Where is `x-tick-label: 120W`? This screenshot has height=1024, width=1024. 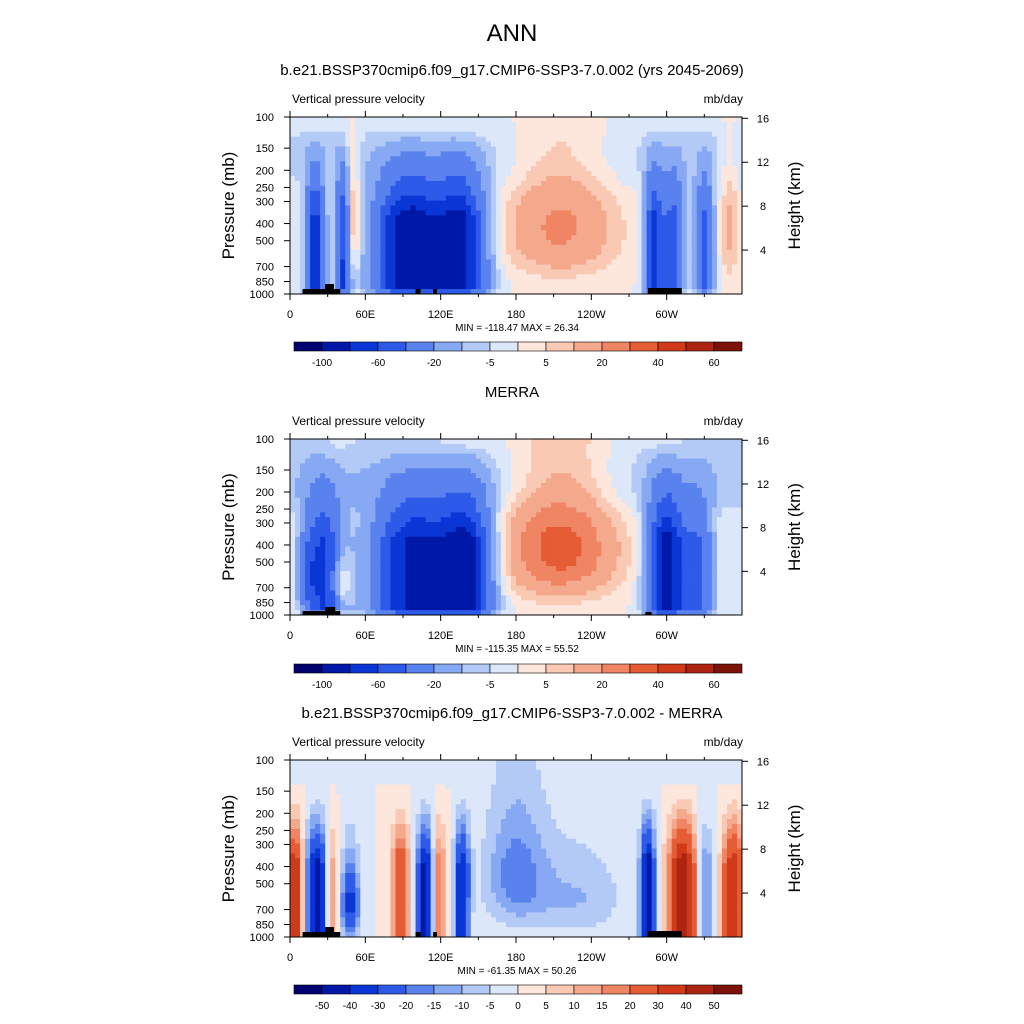 x-tick-label: 120W is located at coordinates (591, 315).